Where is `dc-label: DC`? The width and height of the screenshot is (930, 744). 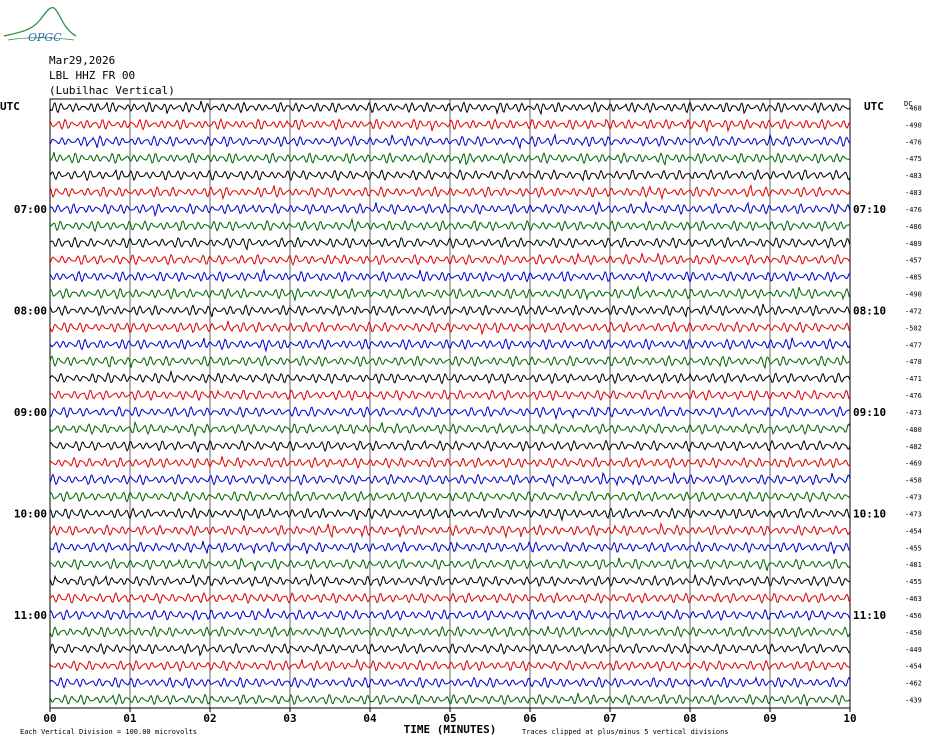
dc-label: DC is located at coordinates (908, 104).